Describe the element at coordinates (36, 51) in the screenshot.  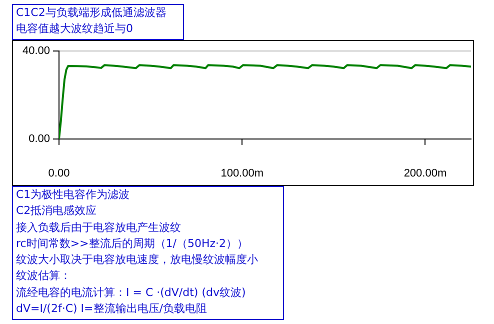
I see `y-tick-label: 40.00` at that location.